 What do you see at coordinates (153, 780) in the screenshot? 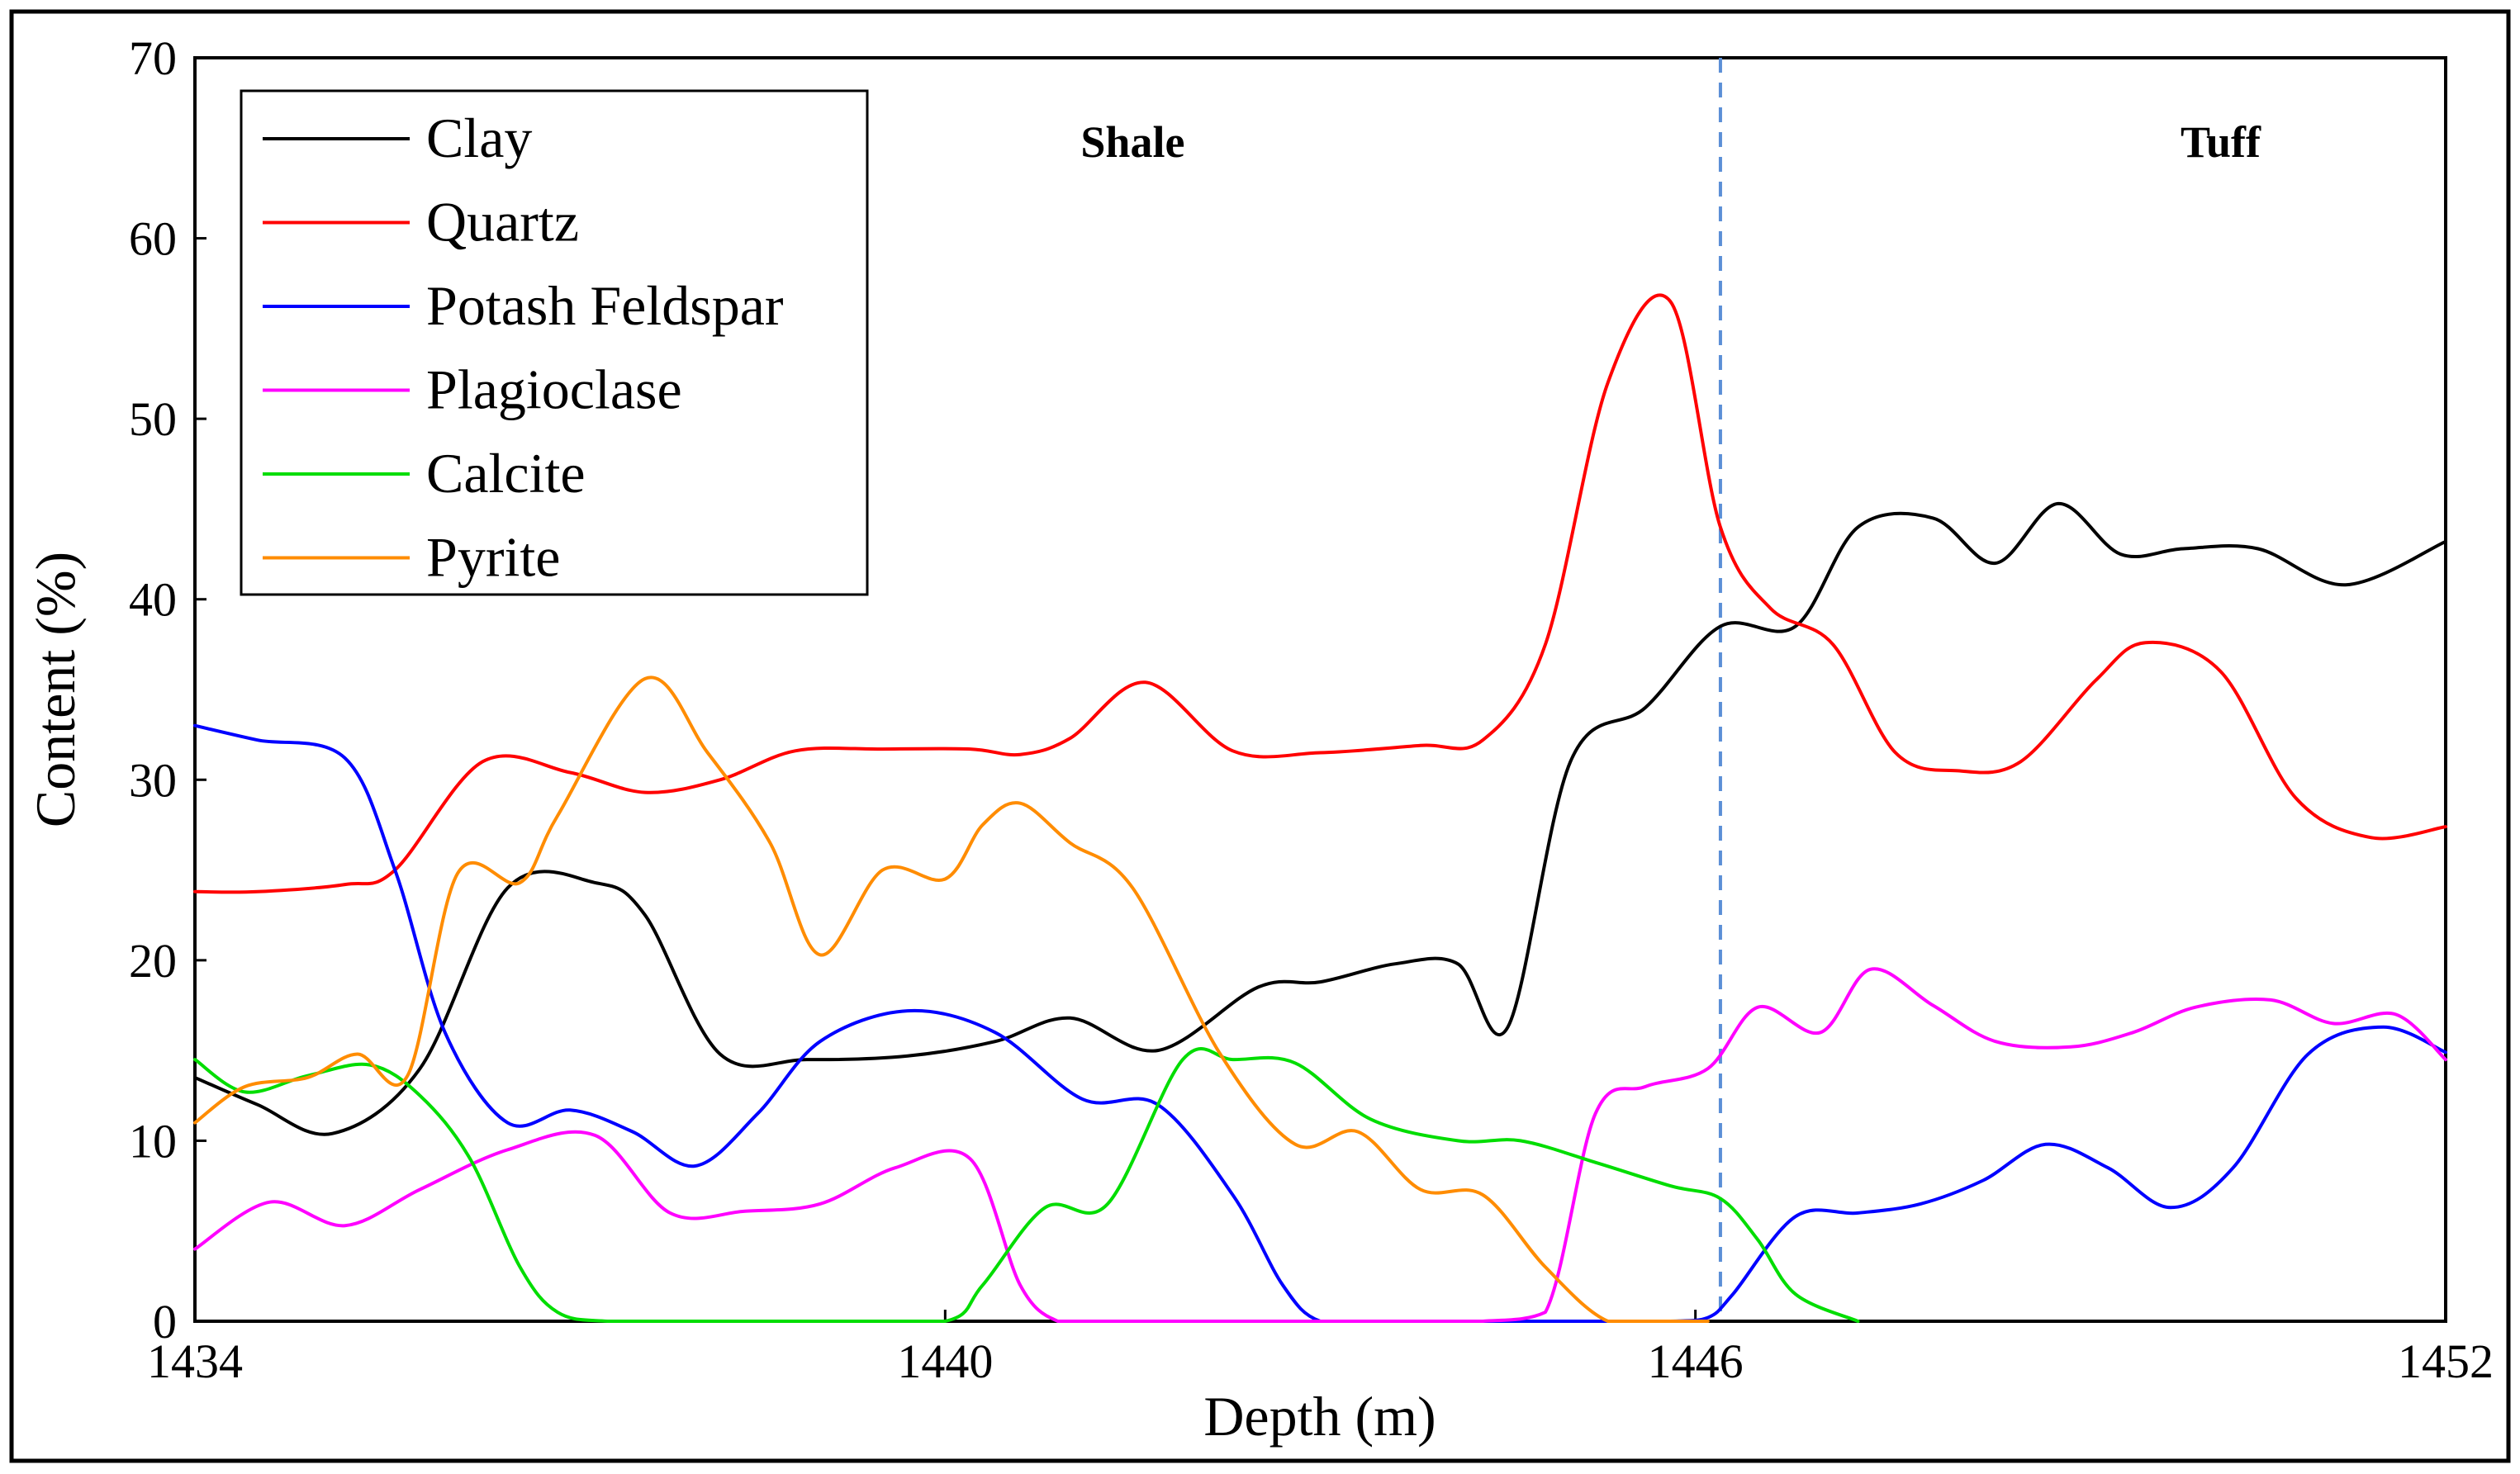
I see `y-tick-label: 30` at bounding box center [153, 780].